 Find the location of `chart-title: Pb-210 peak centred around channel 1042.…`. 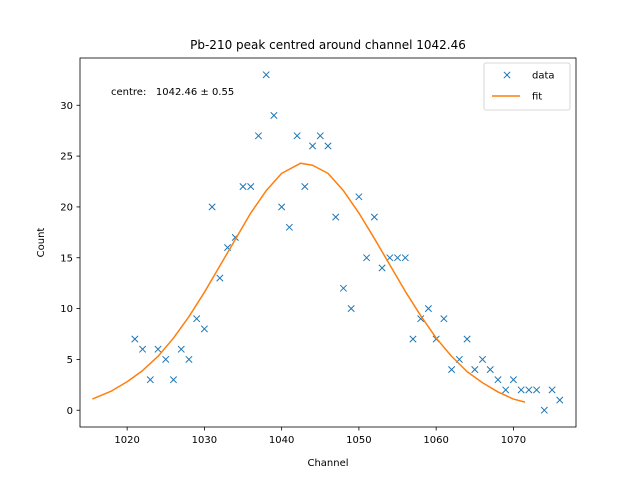

chart-title: Pb-210 peak centred around channel 1042.… is located at coordinates (328, 45).